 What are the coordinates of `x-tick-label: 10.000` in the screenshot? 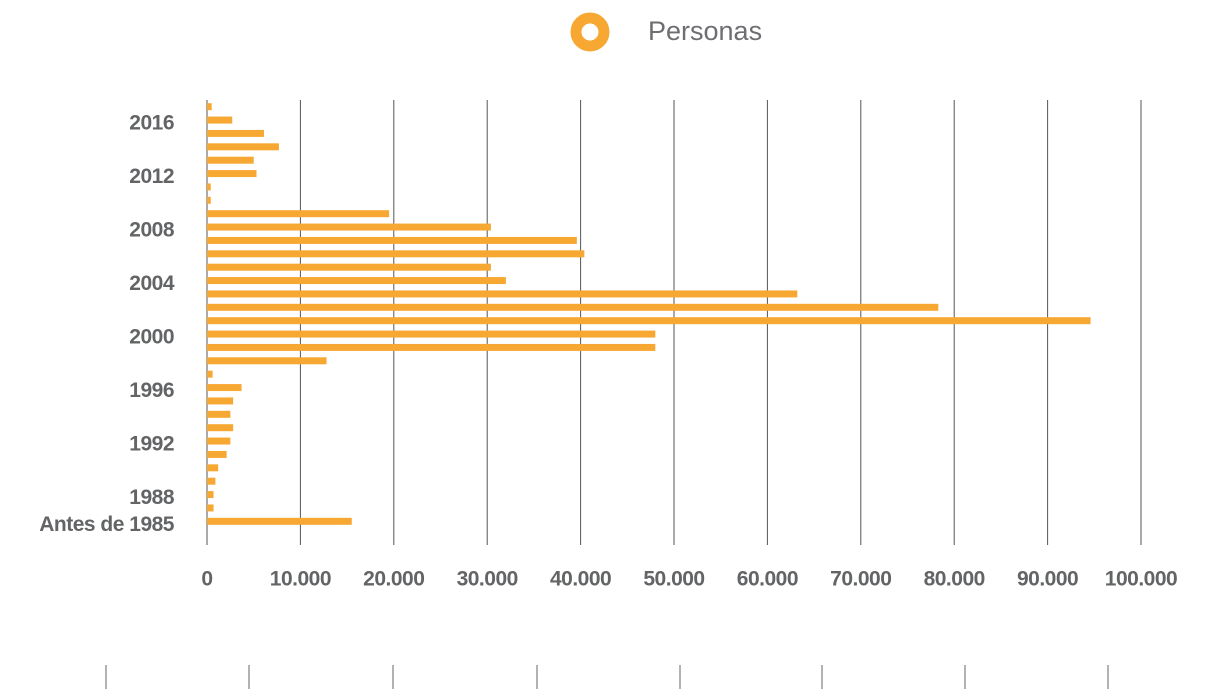 It's located at (300, 579).